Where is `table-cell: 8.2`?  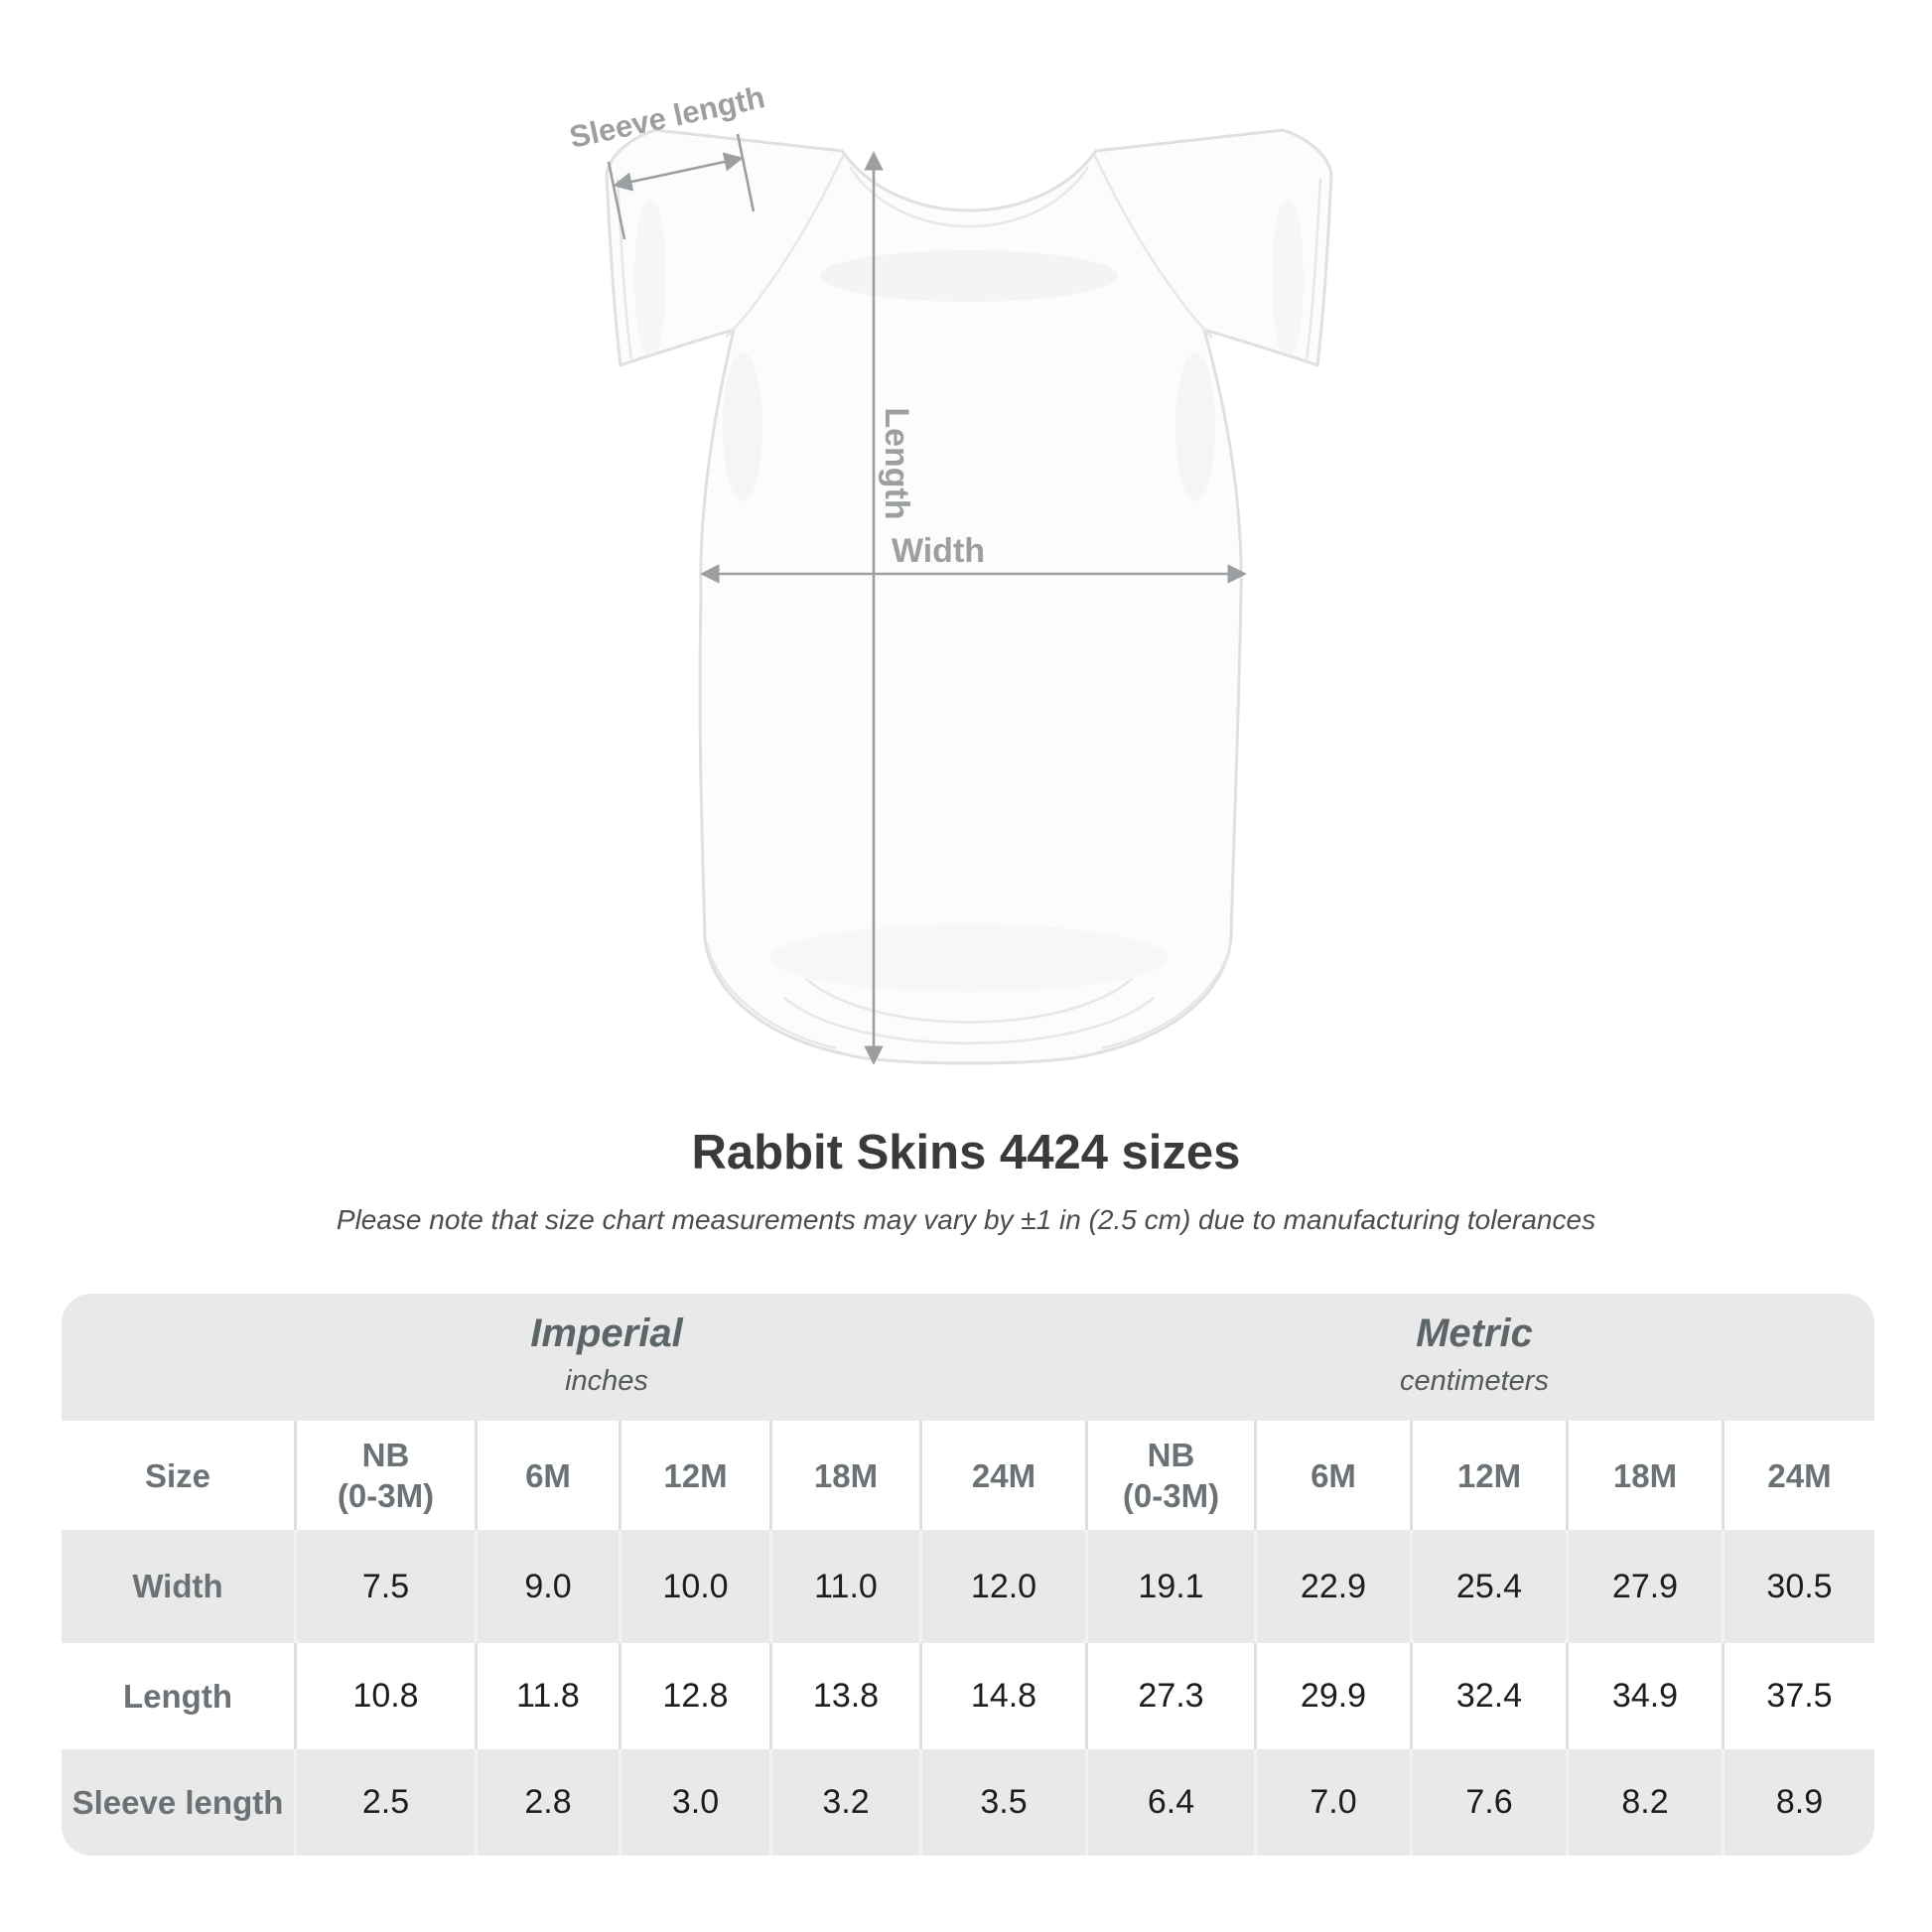 table-cell: 8.2 is located at coordinates (1644, 1802).